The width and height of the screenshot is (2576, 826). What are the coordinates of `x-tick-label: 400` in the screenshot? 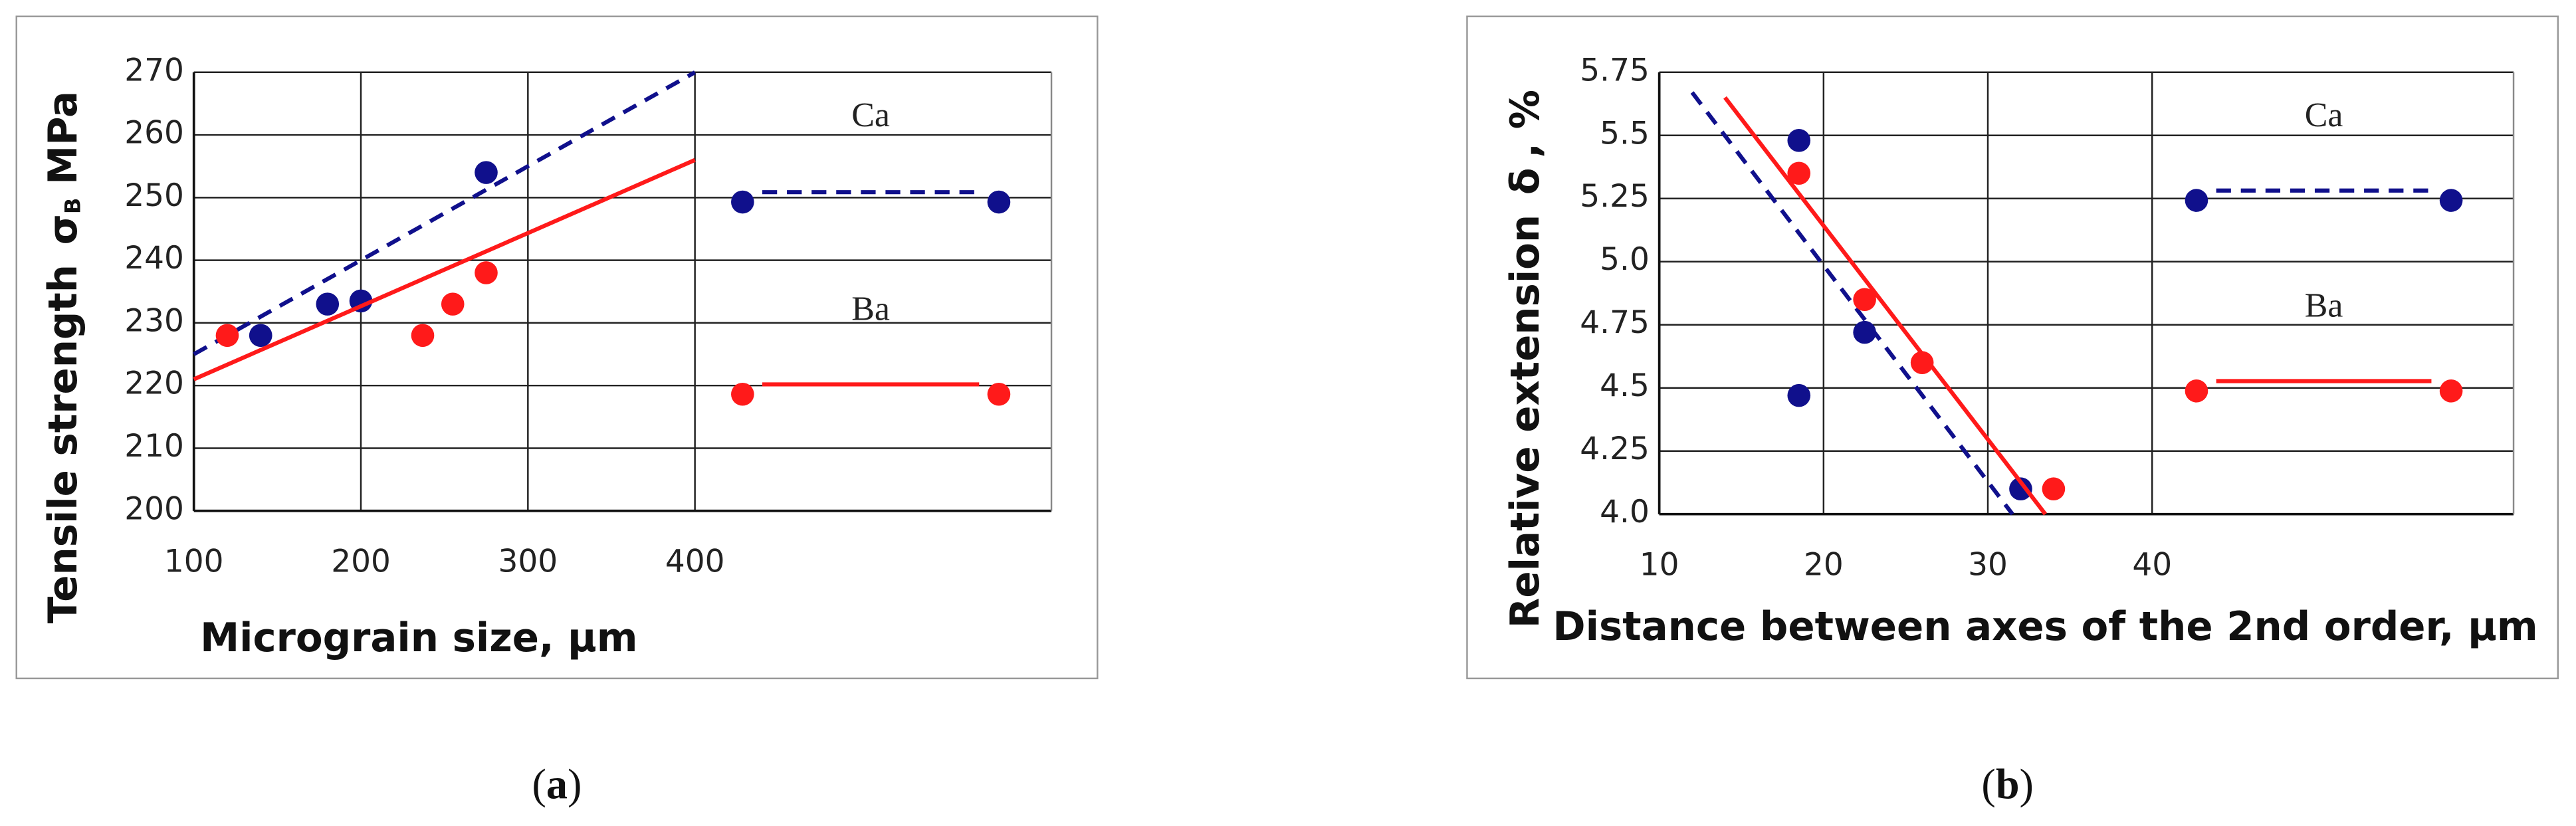 It's located at (695, 561).